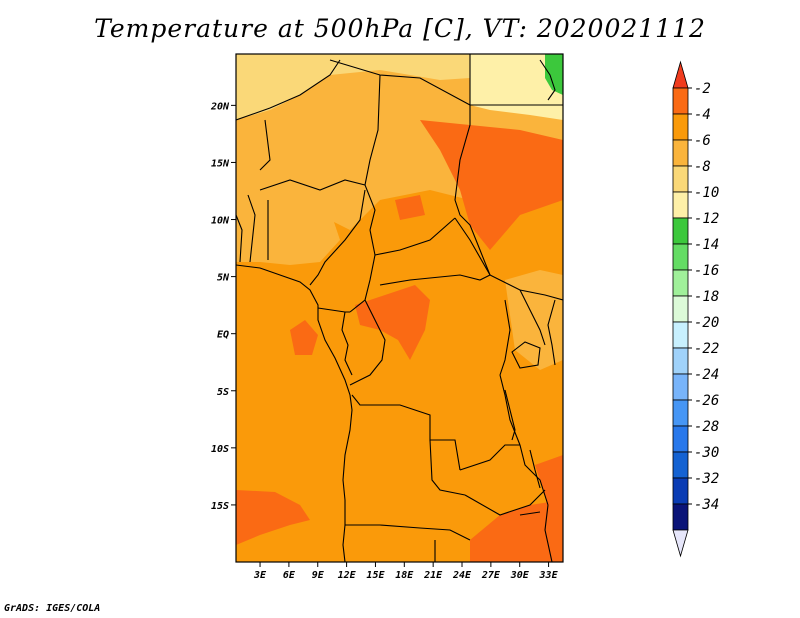  Describe the element at coordinates (220, 163) in the screenshot. I see `lat-tick-label: 15N` at that location.